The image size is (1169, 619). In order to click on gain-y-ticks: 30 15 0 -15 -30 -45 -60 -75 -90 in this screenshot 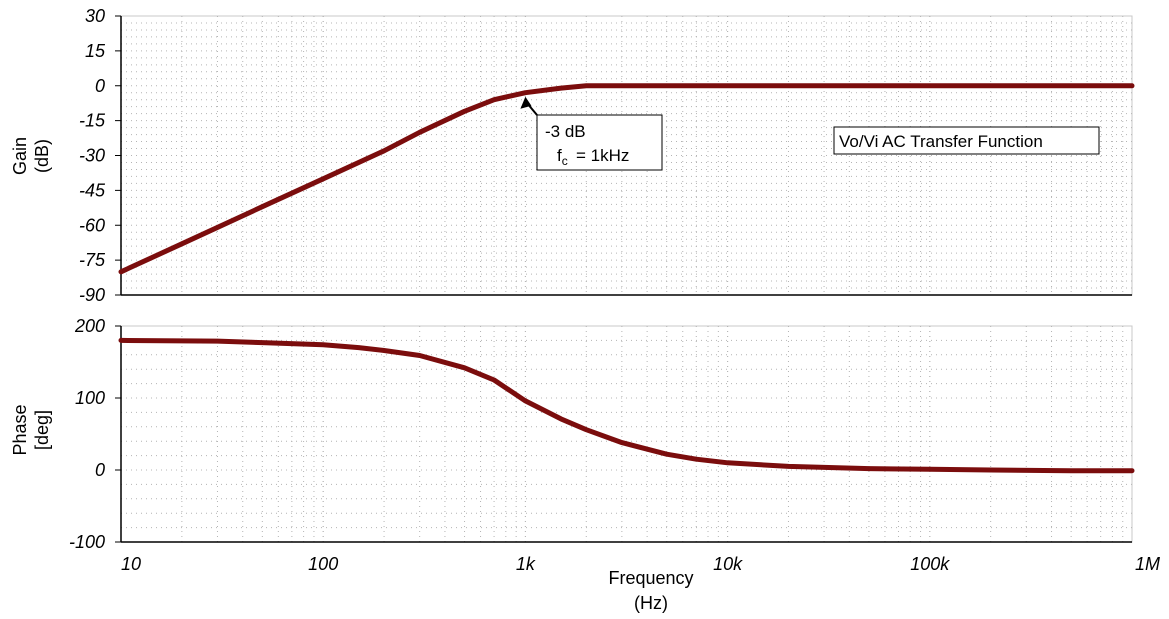, I will do `click(100, 155)`.